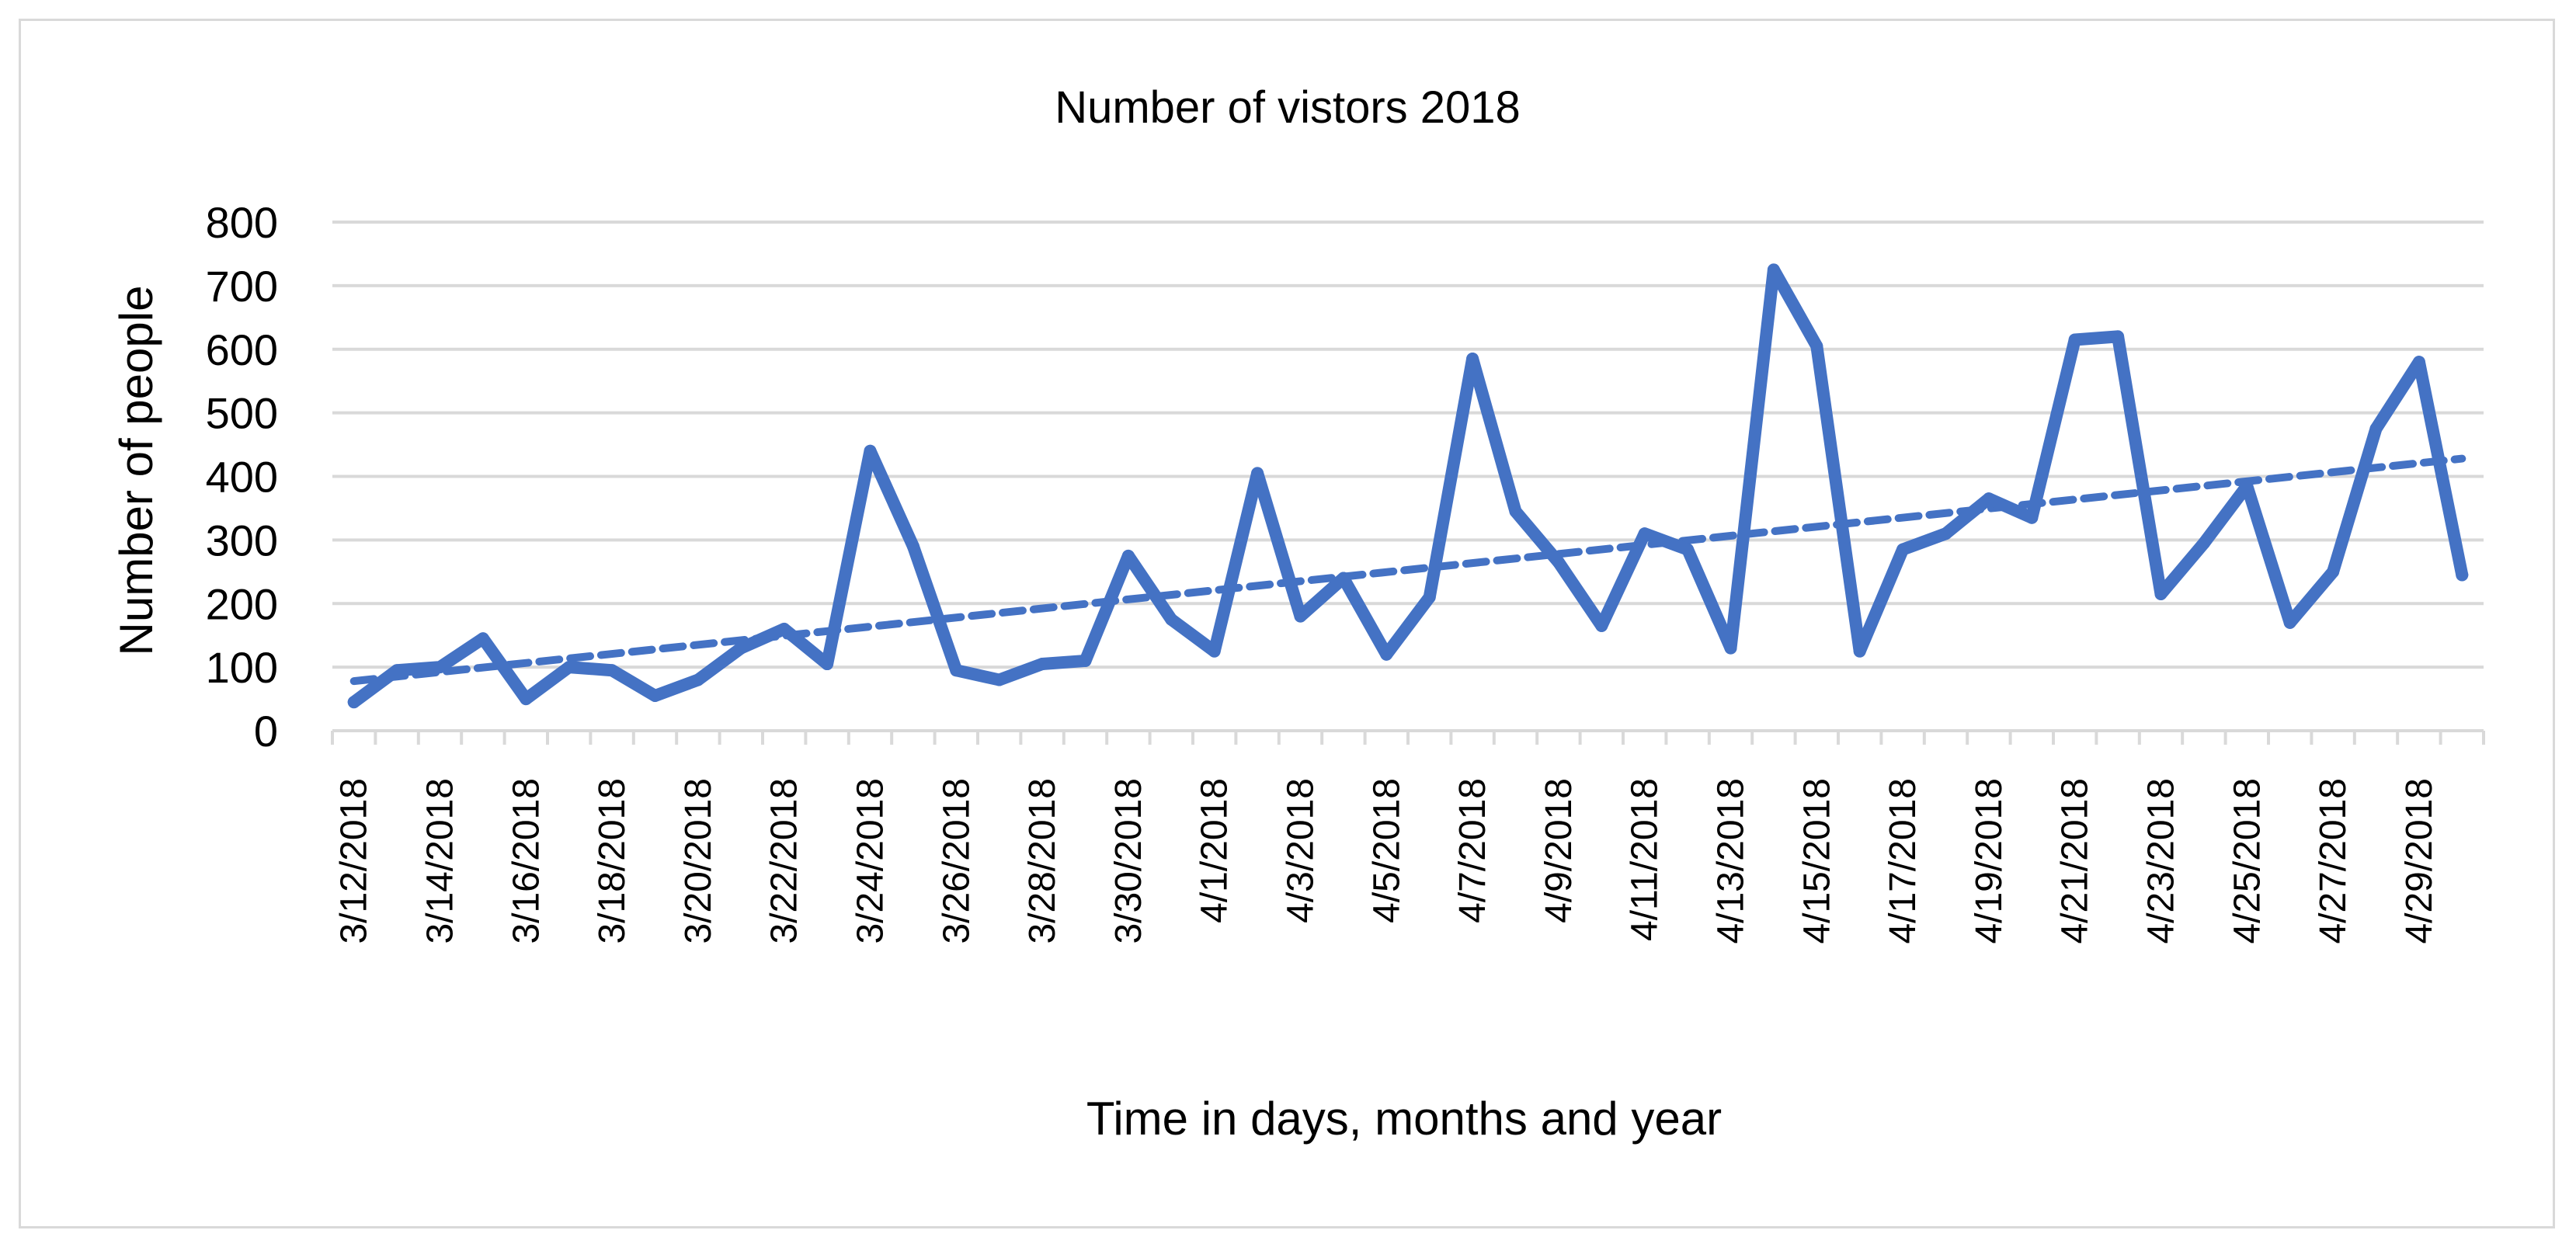 The image size is (2576, 1251). Describe the element at coordinates (1472, 850) in the screenshot. I see `x-tick-label: 4/7/2018` at that location.